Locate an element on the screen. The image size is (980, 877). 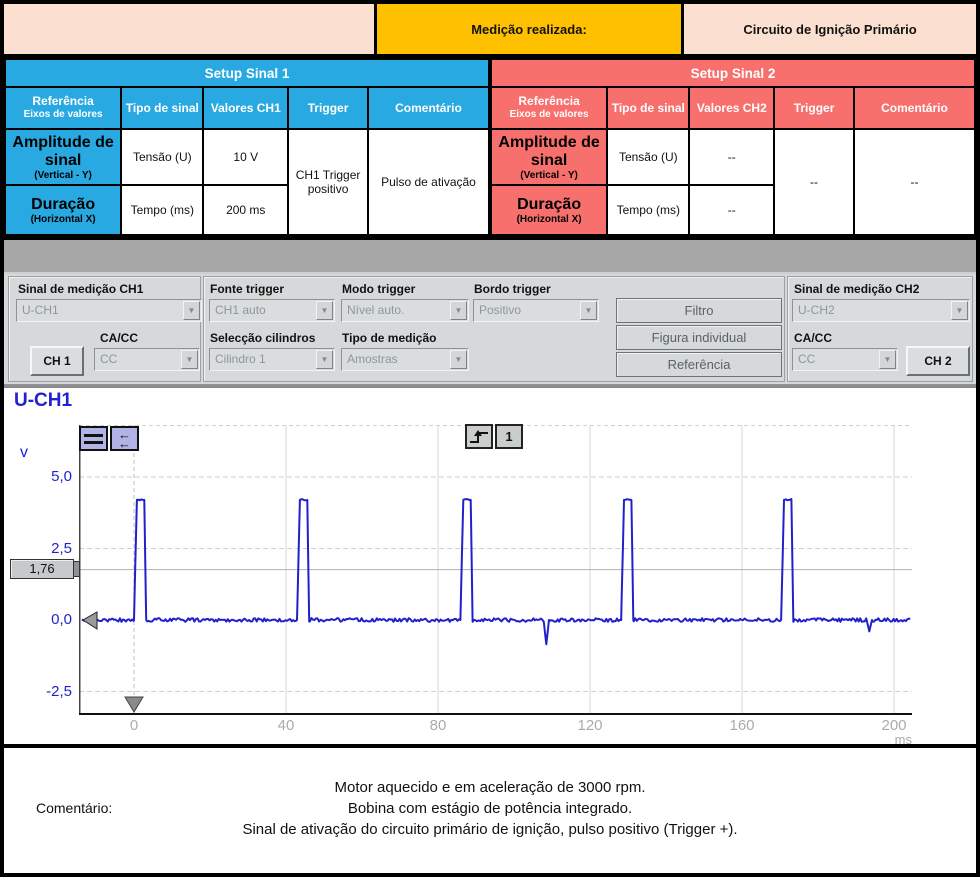
cacc1-value: CC is located at coordinates (109, 359).